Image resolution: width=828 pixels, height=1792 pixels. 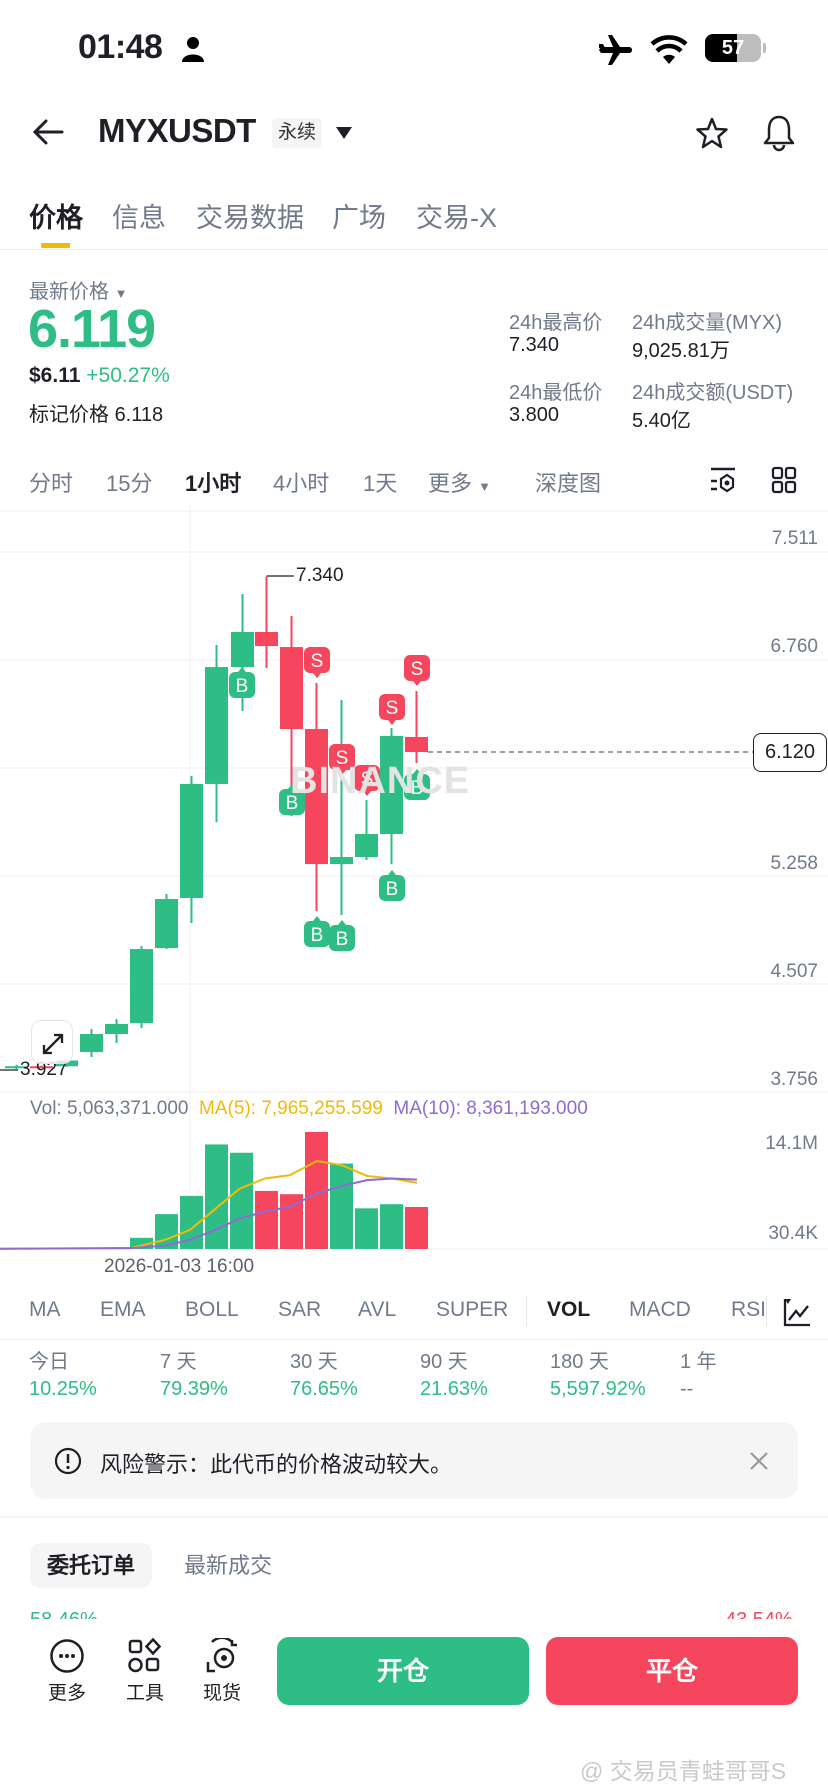 I want to click on more-button: 更多, so click(x=67, y=1671).